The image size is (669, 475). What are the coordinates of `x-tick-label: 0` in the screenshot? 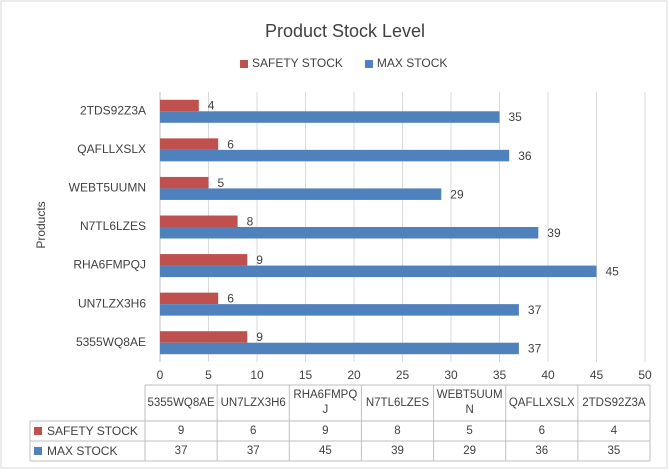 It's located at (160, 375).